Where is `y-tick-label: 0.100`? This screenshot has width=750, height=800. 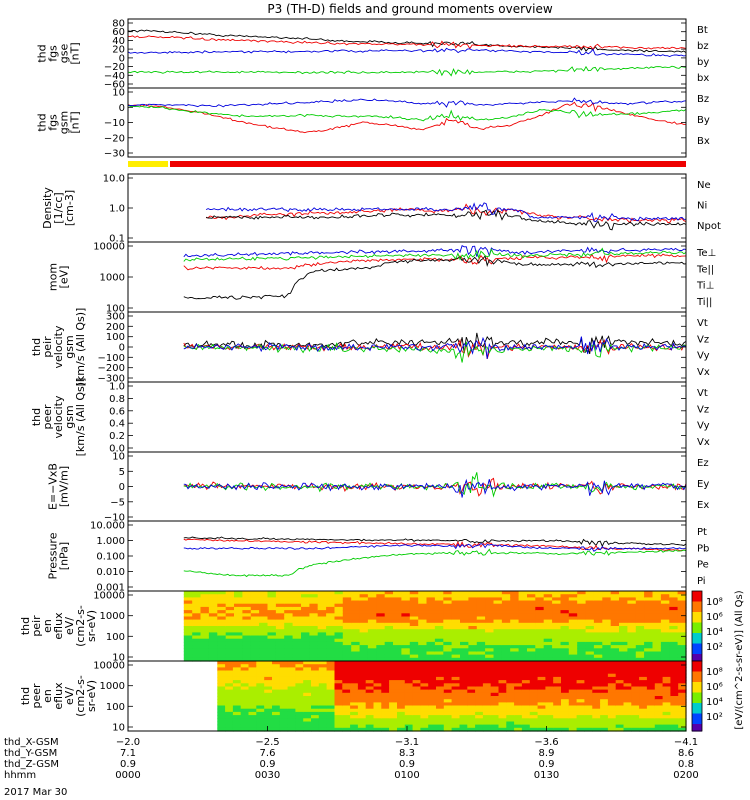
y-tick-label: 0.100 is located at coordinates (110, 557).